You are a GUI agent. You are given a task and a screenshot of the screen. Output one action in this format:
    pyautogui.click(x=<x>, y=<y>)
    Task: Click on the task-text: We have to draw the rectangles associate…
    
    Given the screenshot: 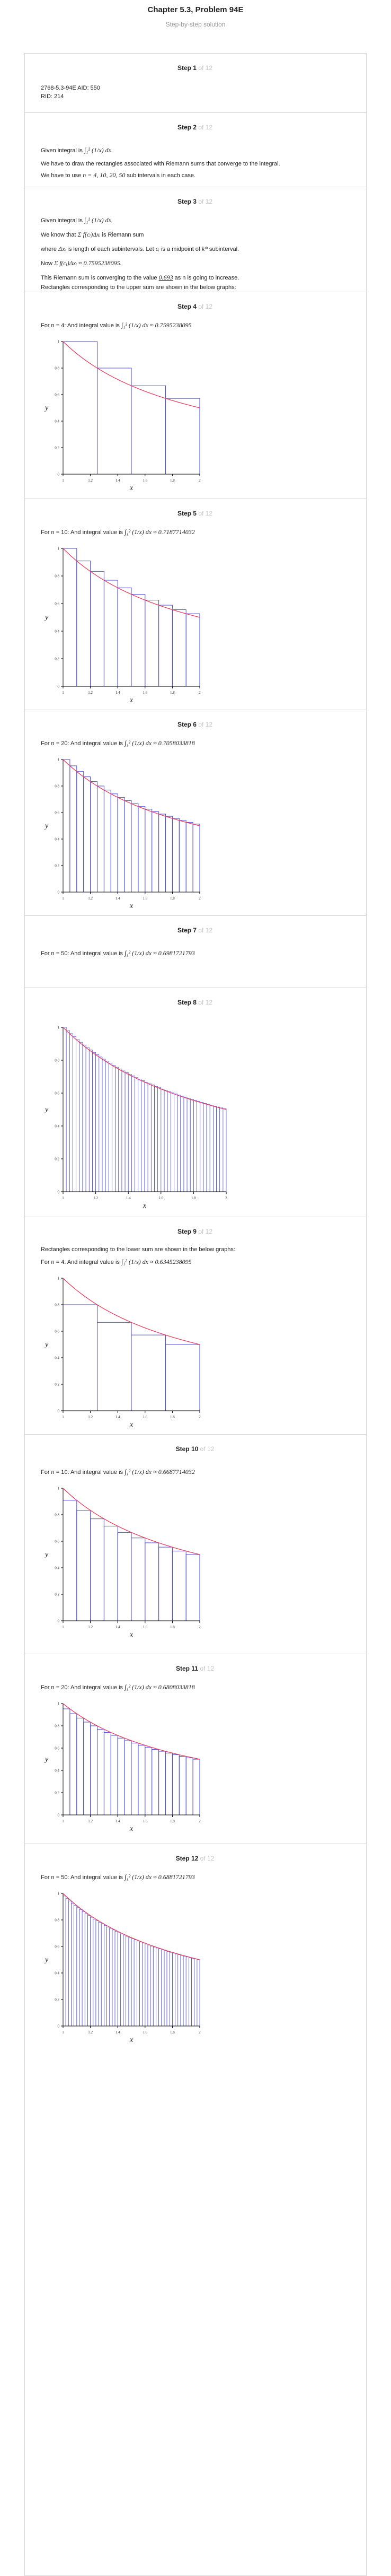 What is the action you would take?
    pyautogui.click(x=161, y=163)
    